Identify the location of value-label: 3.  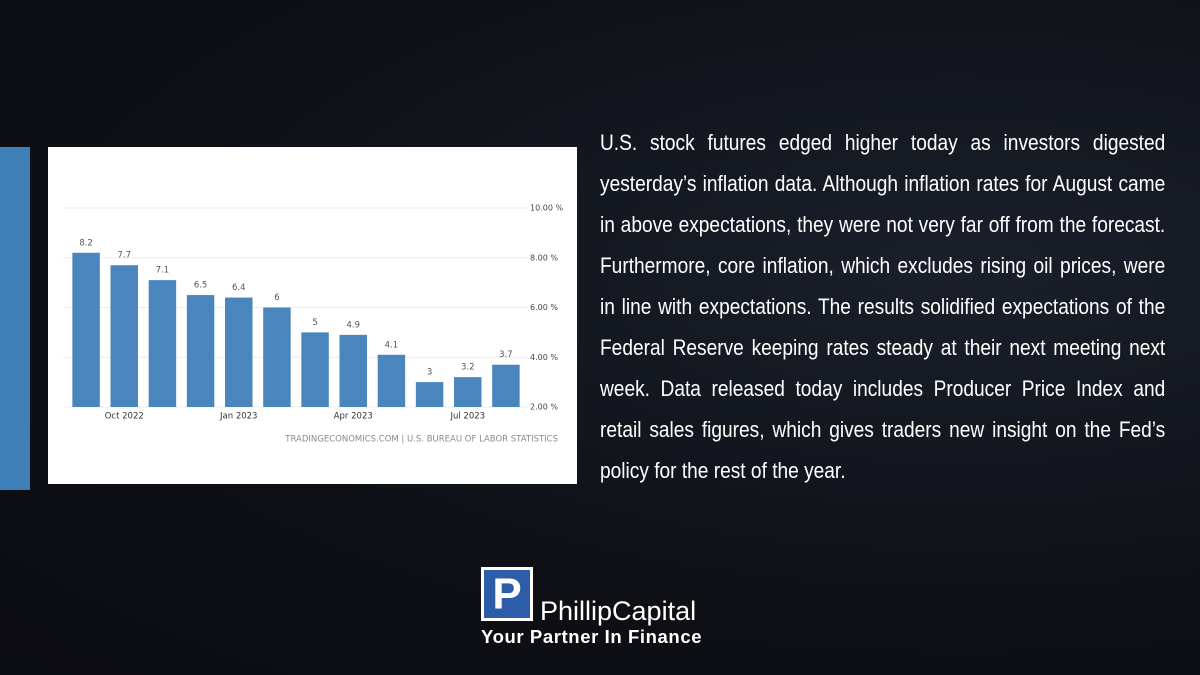
(429, 373).